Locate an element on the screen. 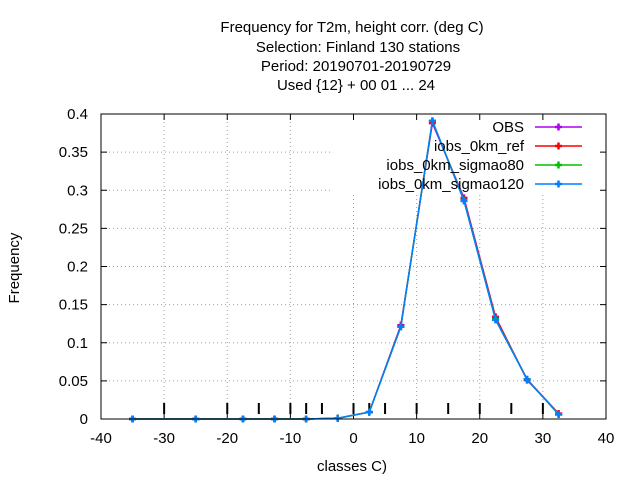  legend-label: iobs_0km_sigmao120 is located at coordinates (451, 184).